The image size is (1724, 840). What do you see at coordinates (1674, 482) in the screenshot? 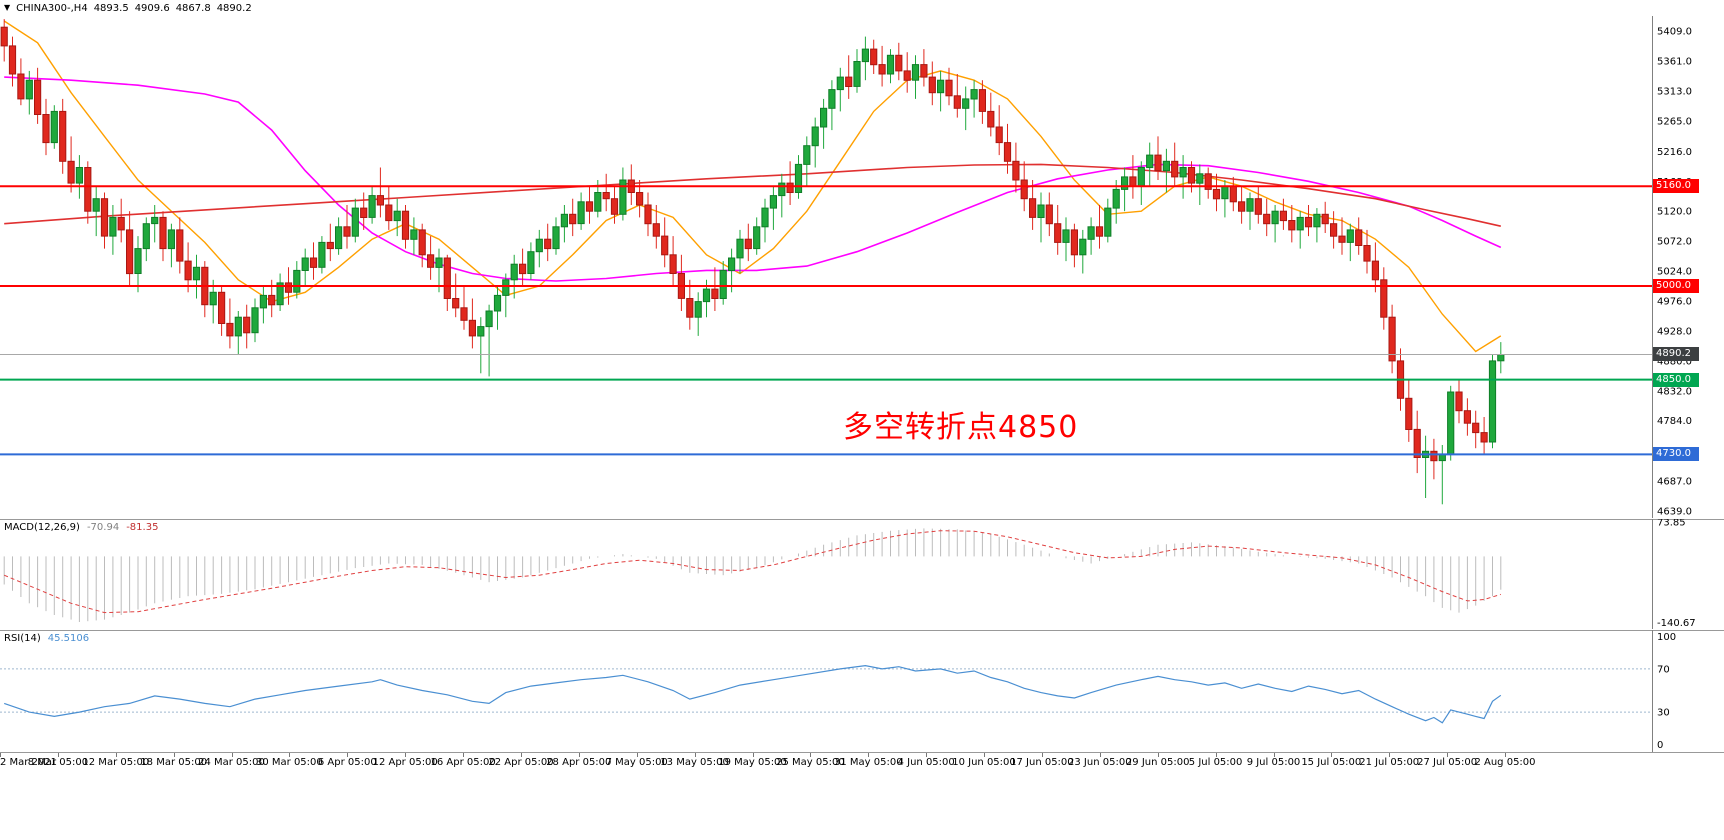
I see `svg-text: 4687.0` at bounding box center [1674, 482].